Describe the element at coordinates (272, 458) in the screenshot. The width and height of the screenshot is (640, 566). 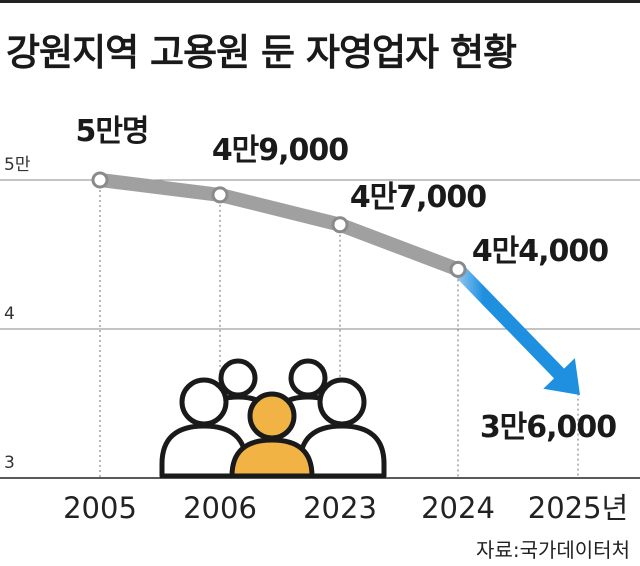
I see `person-body` at that location.